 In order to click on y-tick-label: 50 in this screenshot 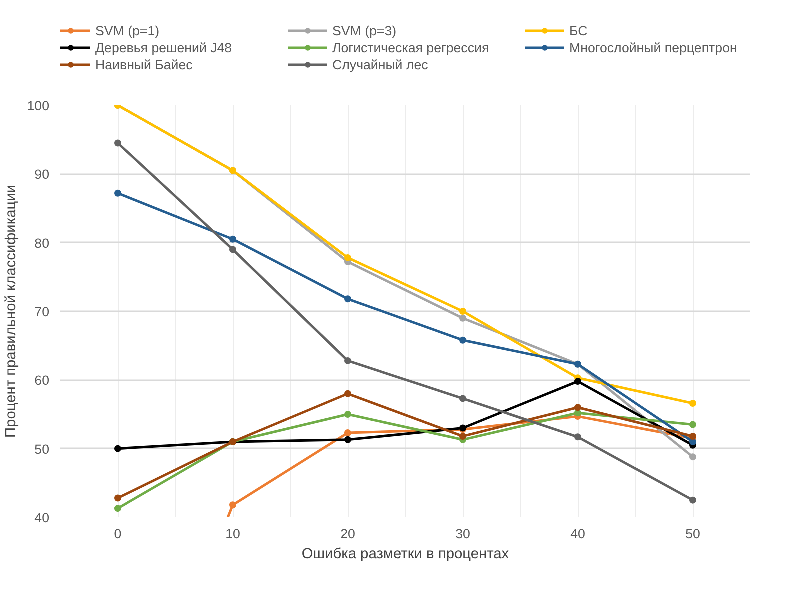, I will do `click(42, 449)`.